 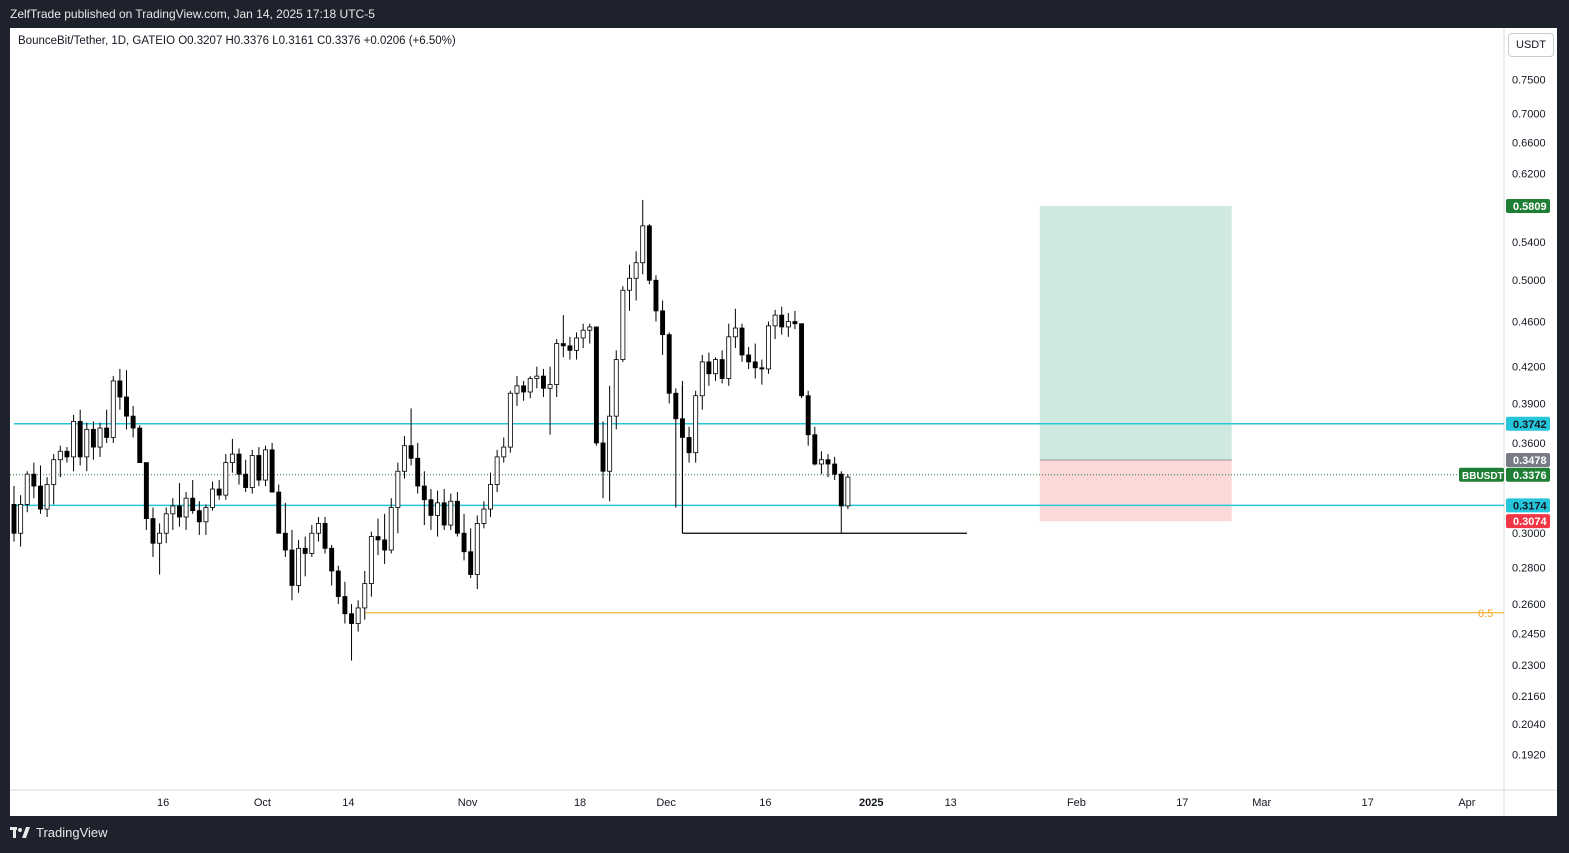 I want to click on currency-button: USDT, so click(x=1531, y=45).